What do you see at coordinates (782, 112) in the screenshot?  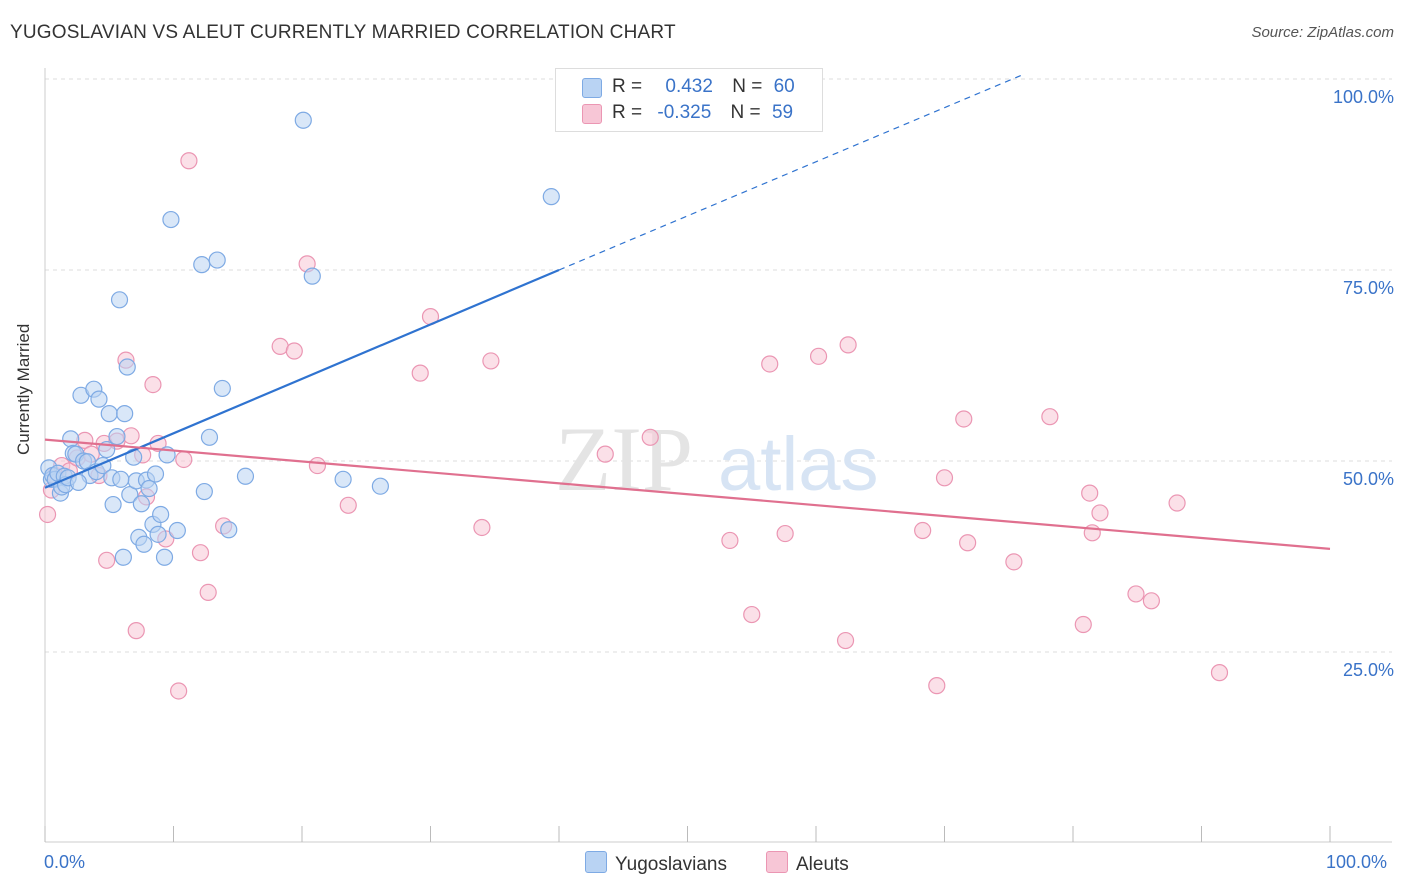 I see `n-value: 59` at bounding box center [782, 112].